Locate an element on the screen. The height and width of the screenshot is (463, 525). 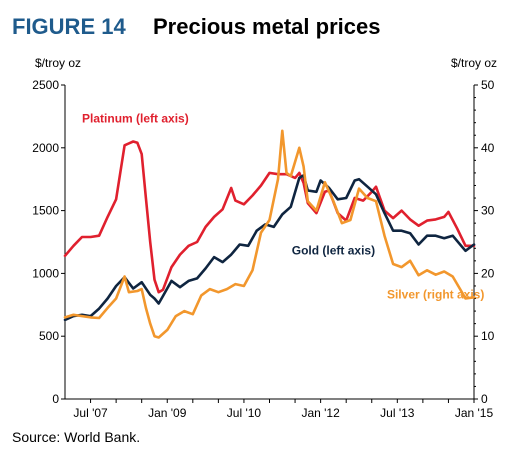
right-tick-label: 40 is located at coordinates (488, 148).